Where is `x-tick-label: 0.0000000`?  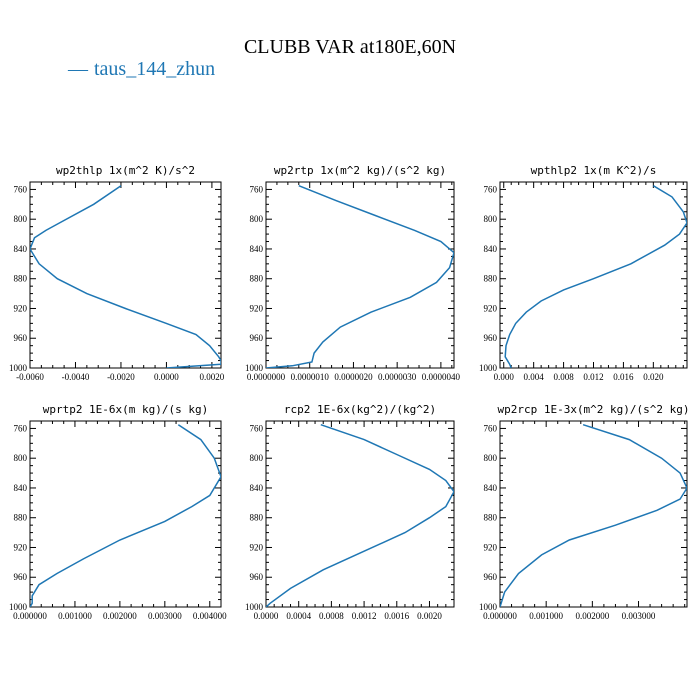
x-tick-label: 0.0000000 is located at coordinates (266, 377).